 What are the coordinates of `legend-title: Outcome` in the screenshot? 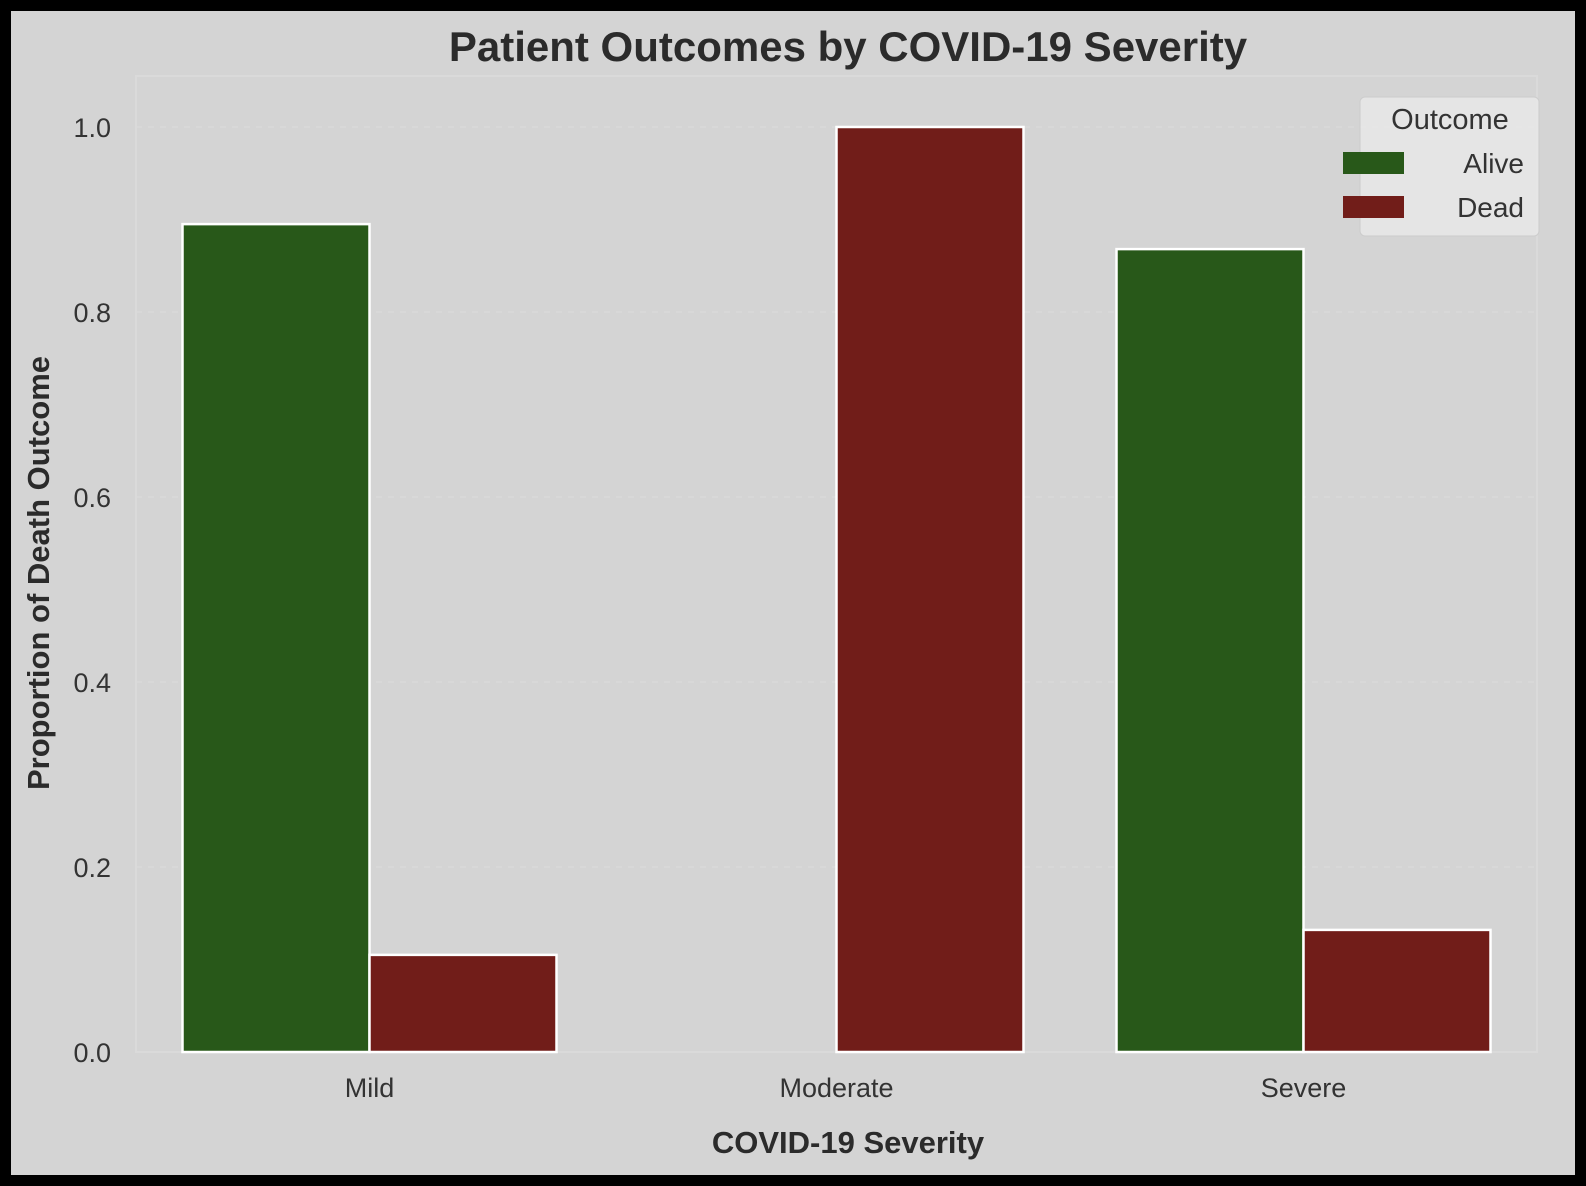 It's located at (1450, 120).